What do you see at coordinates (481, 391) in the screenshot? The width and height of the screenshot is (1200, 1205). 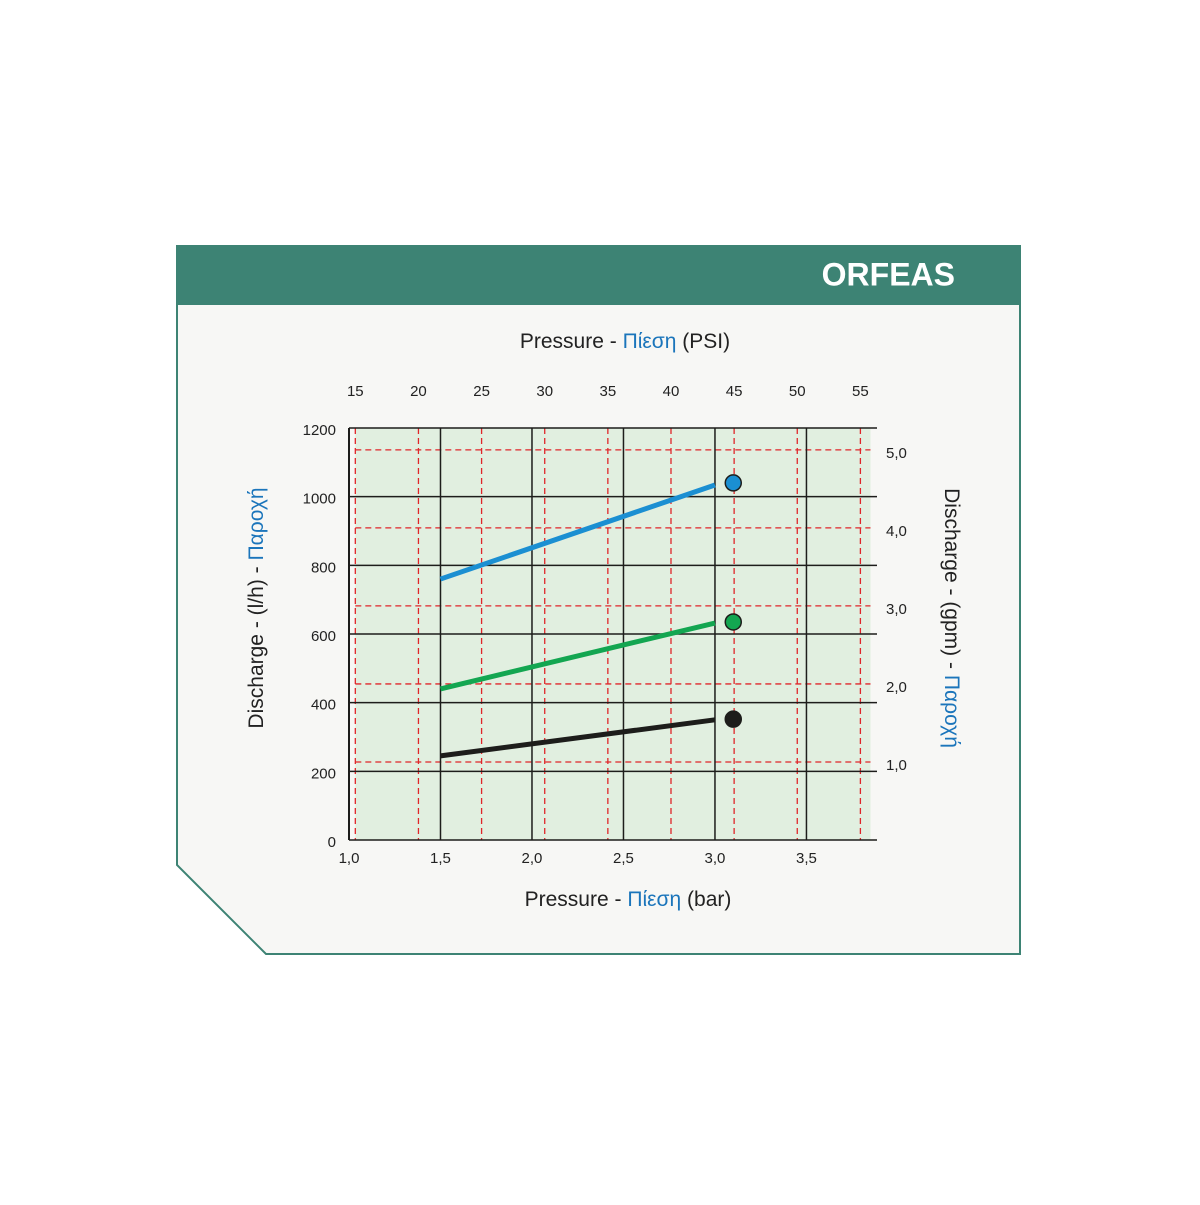 I see `x2-tick-label: 25` at bounding box center [481, 391].